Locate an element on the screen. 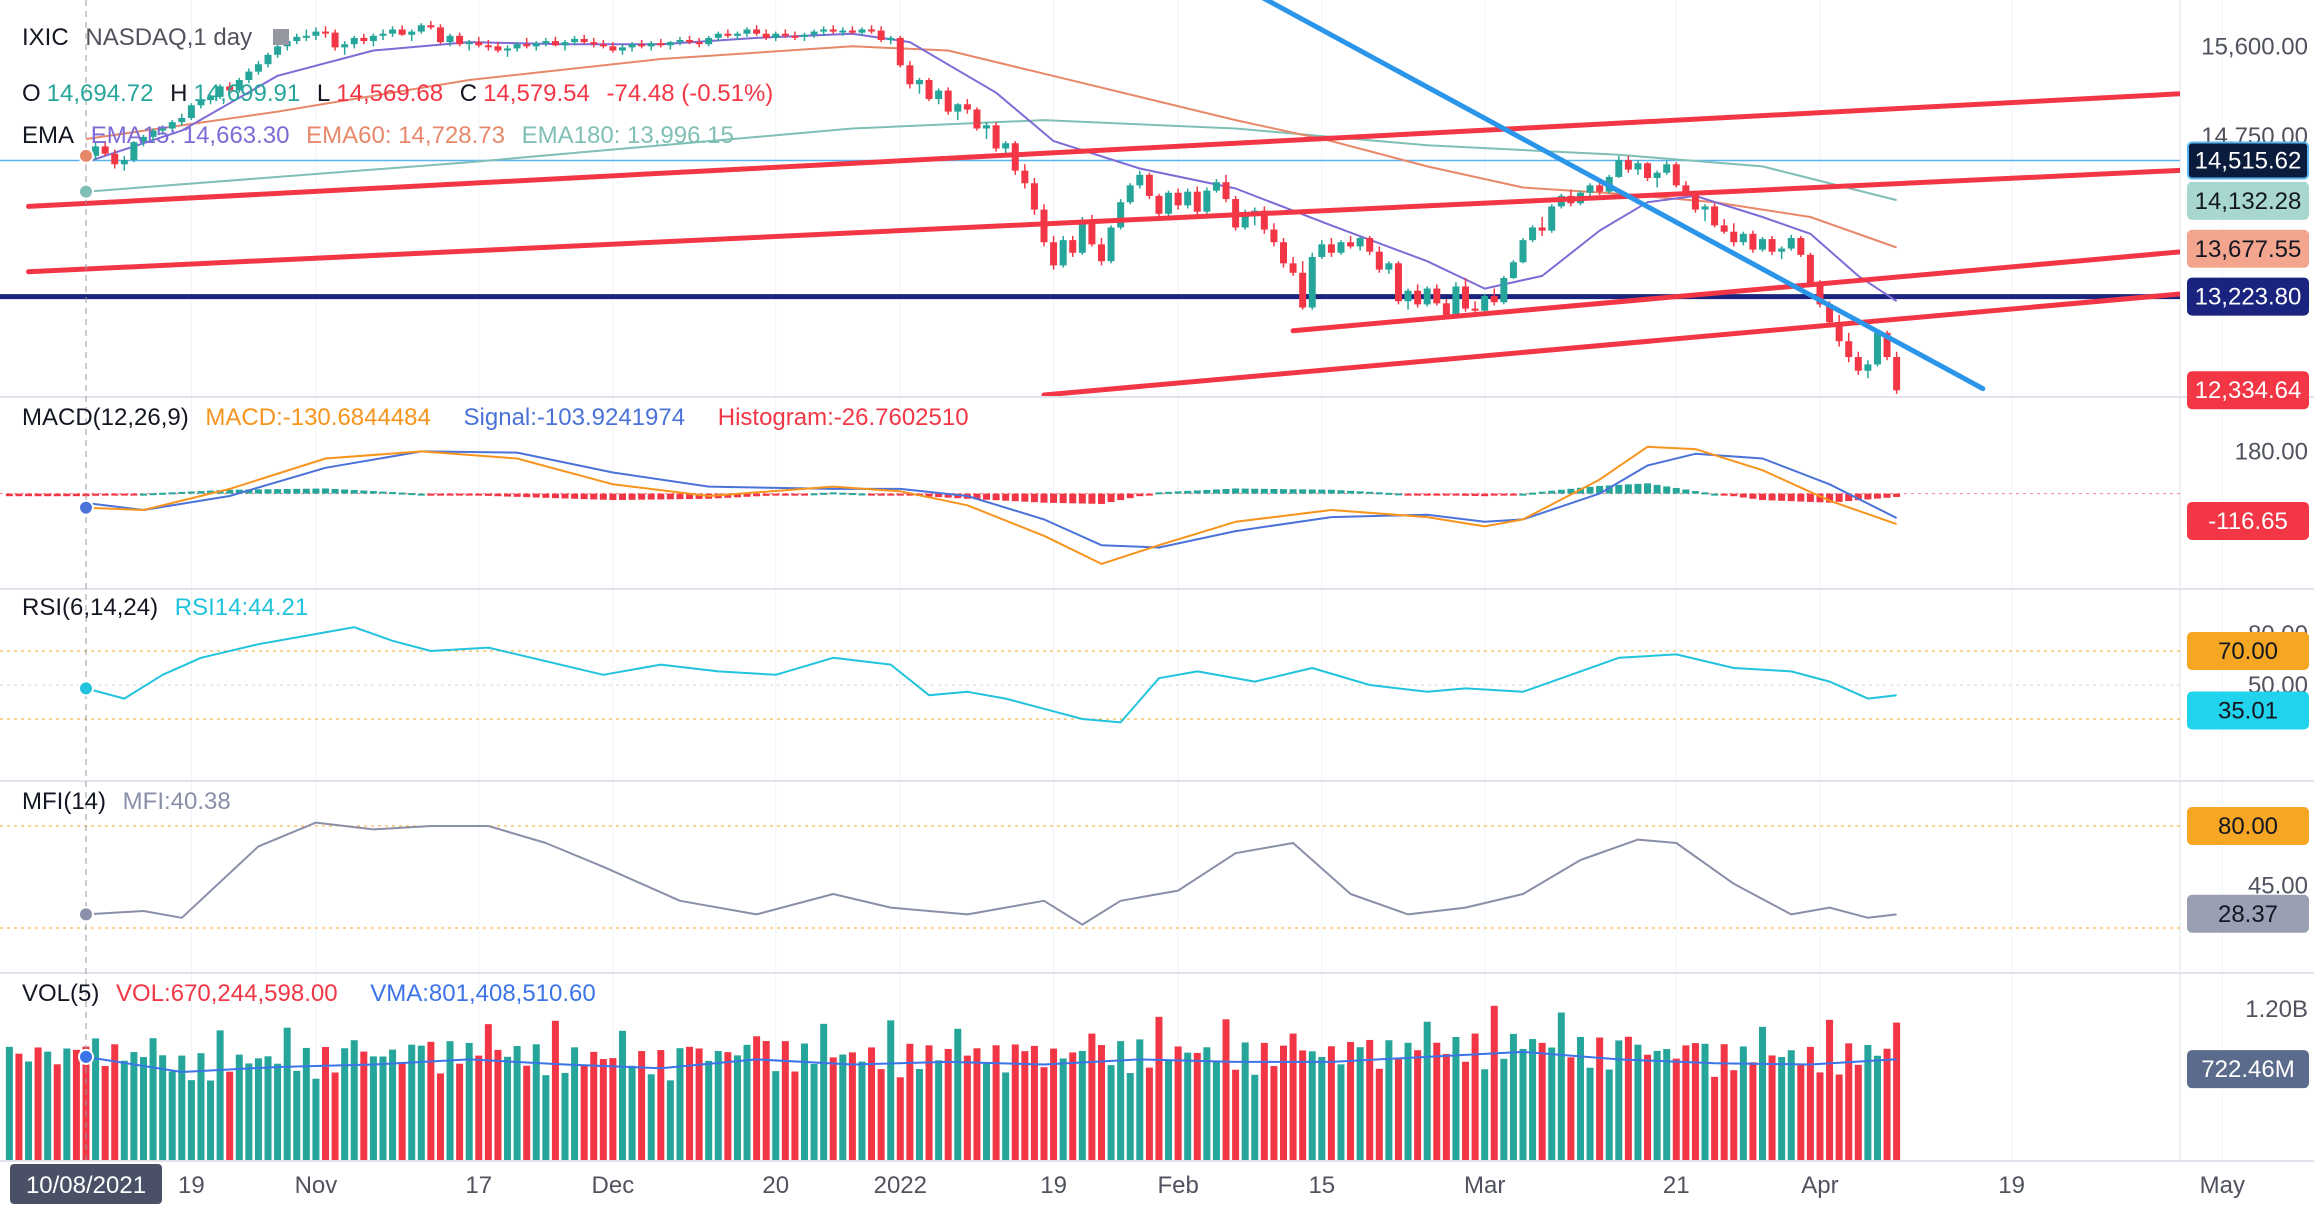 The image size is (2314, 1220). price-tag: 14,132.28 is located at coordinates (2248, 200).